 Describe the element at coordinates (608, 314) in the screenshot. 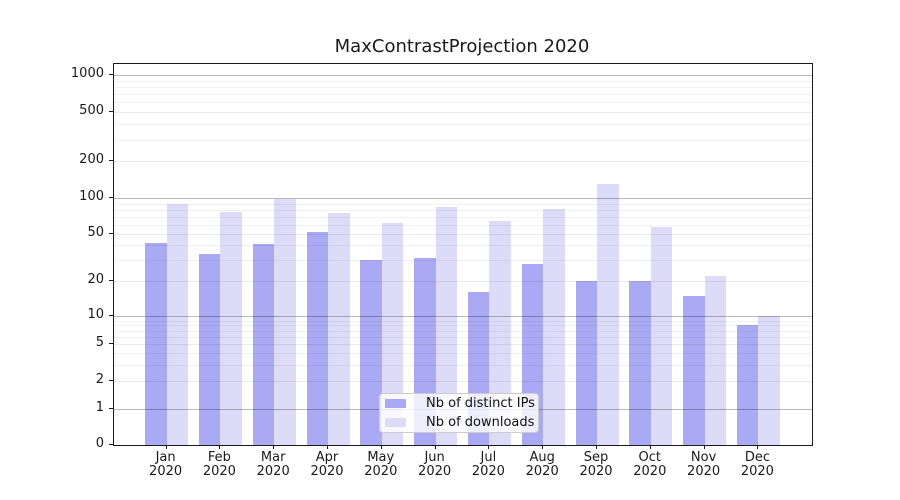

I see `bar-downloads-sep` at that location.